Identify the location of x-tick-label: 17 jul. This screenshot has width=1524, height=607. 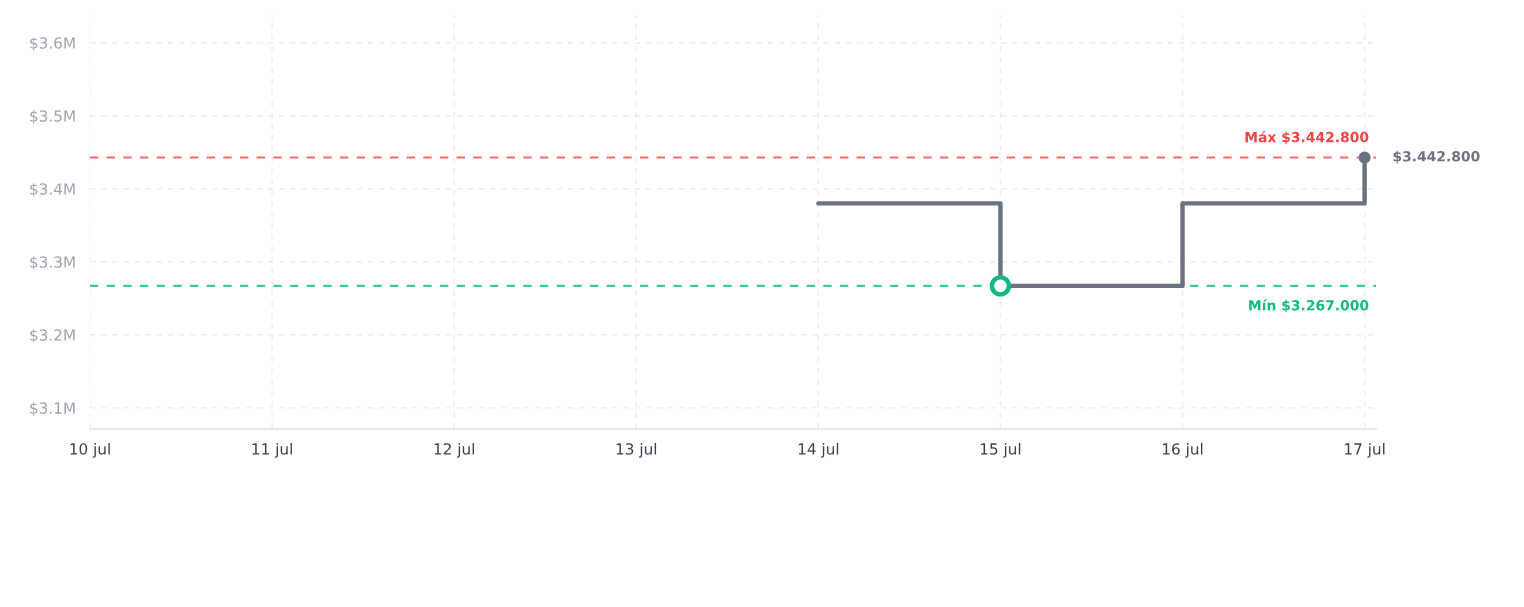
(1365, 450).